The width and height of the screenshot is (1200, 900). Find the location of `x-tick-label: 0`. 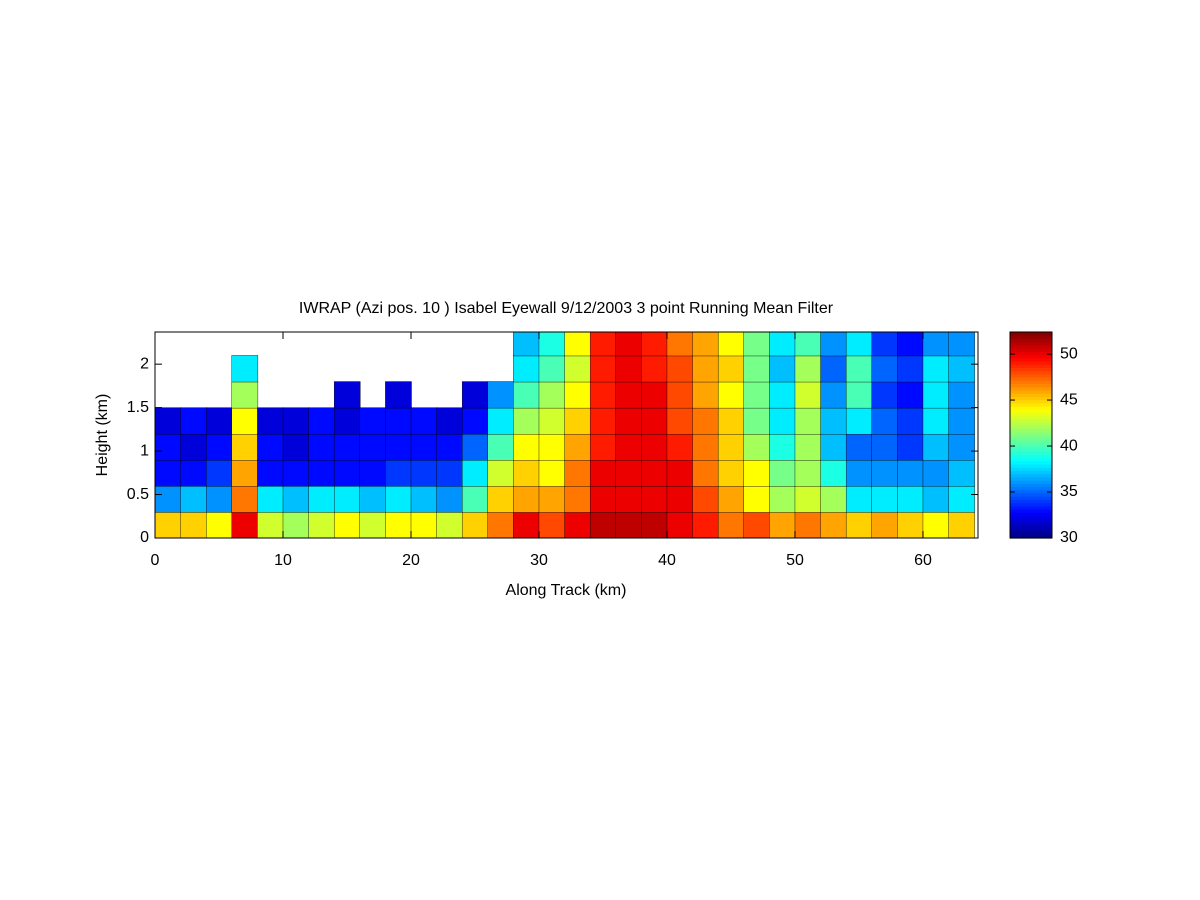

x-tick-label: 0 is located at coordinates (155, 560).